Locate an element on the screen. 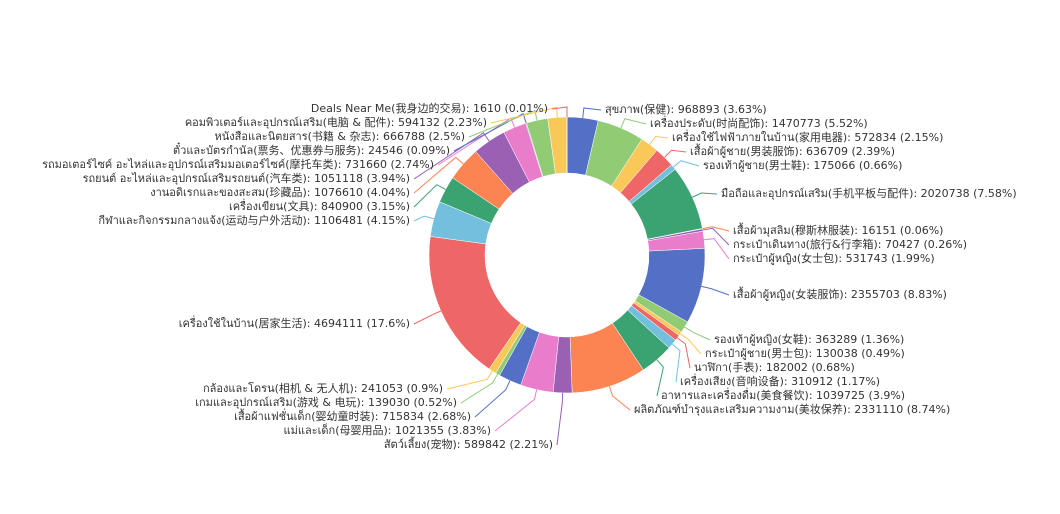 Image resolution: width=1060 pixels, height=514 pixels. slice-label: รองเท้าผู้ชาย(男士鞋): 175066 (0.66%) is located at coordinates (803, 165).